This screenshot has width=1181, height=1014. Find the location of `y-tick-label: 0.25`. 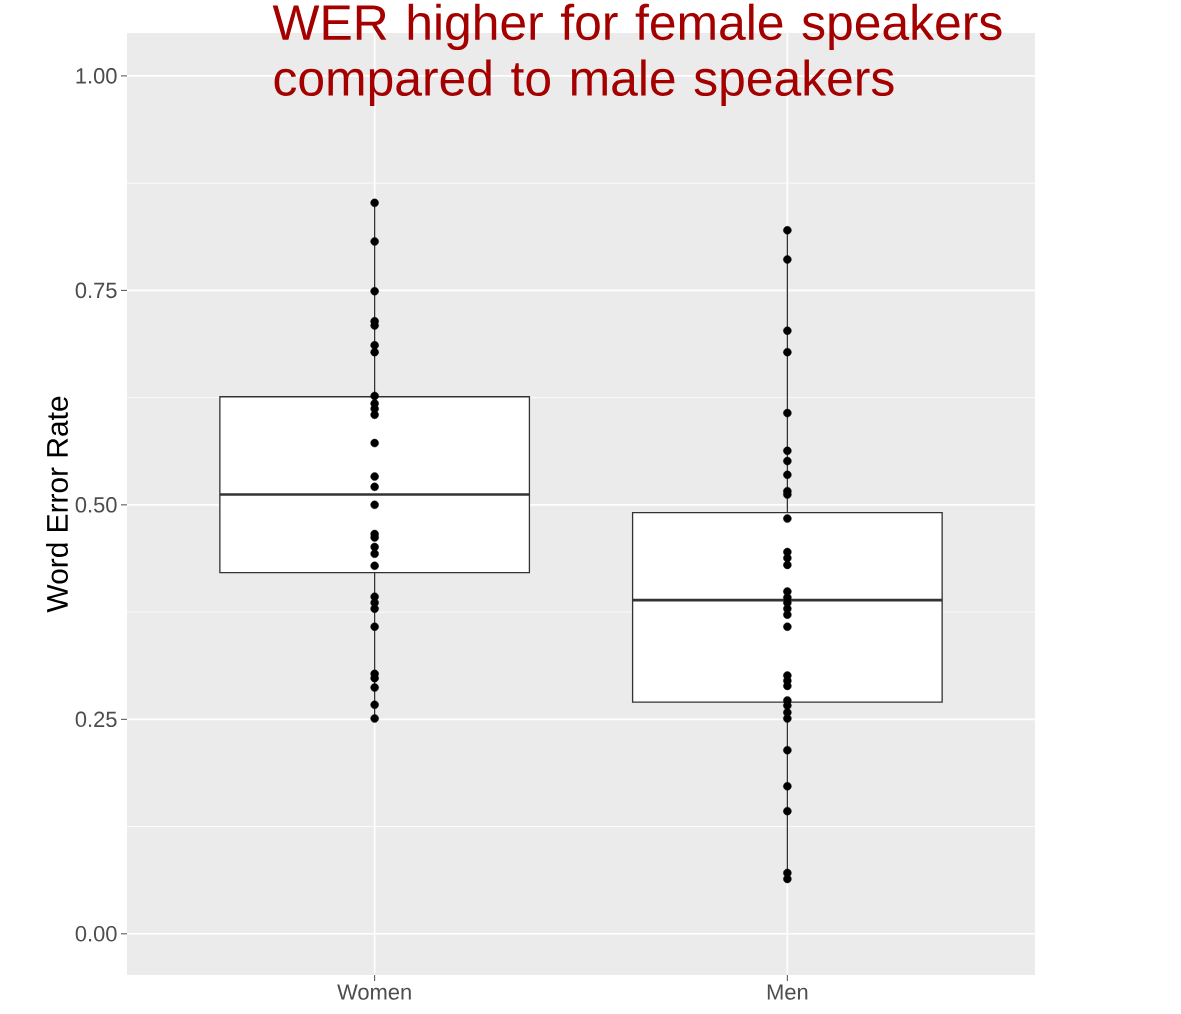

y-tick-label: 0.25 is located at coordinates (96, 719).